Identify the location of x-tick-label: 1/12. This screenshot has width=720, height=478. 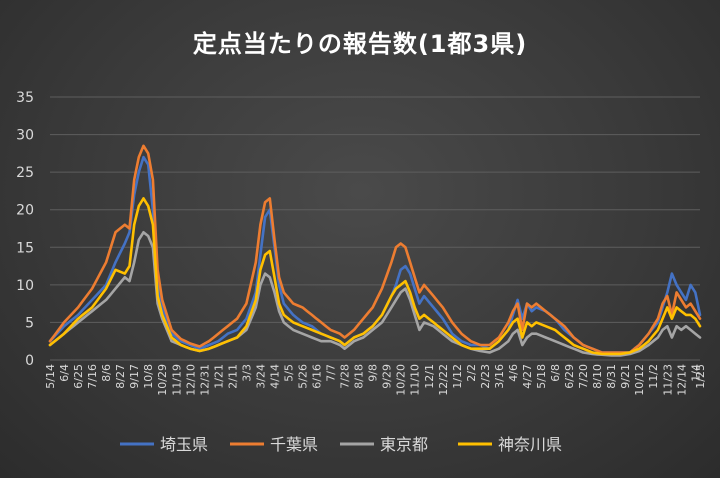
(457, 376).